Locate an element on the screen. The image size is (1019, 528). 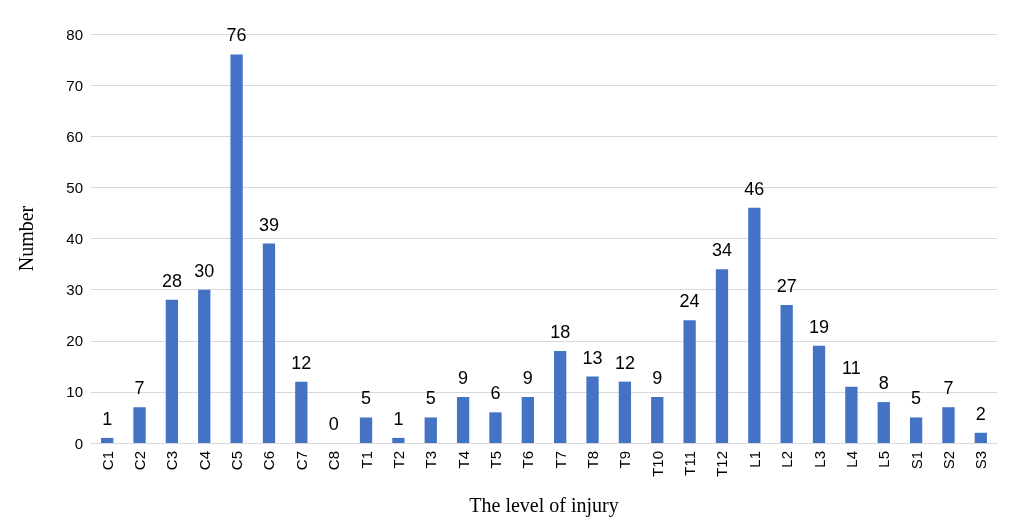
x-tick-label: T5 is located at coordinates (495, 460).